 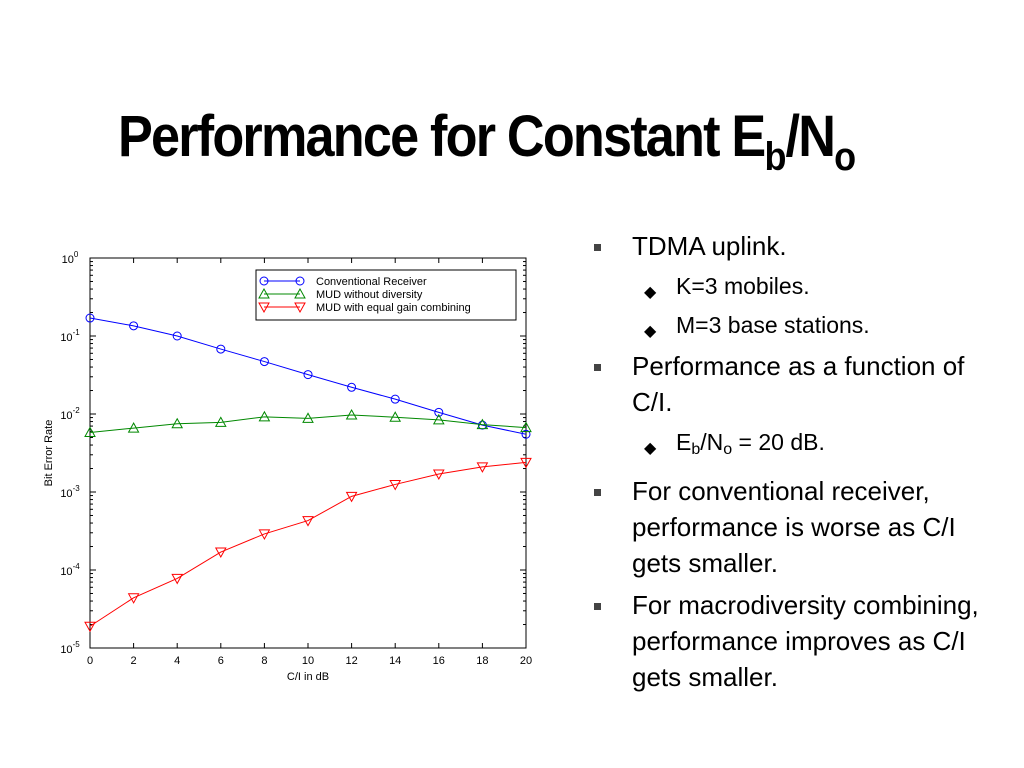 I want to click on bullet-text: Performance as a function of C/I., so click(x=798, y=384).